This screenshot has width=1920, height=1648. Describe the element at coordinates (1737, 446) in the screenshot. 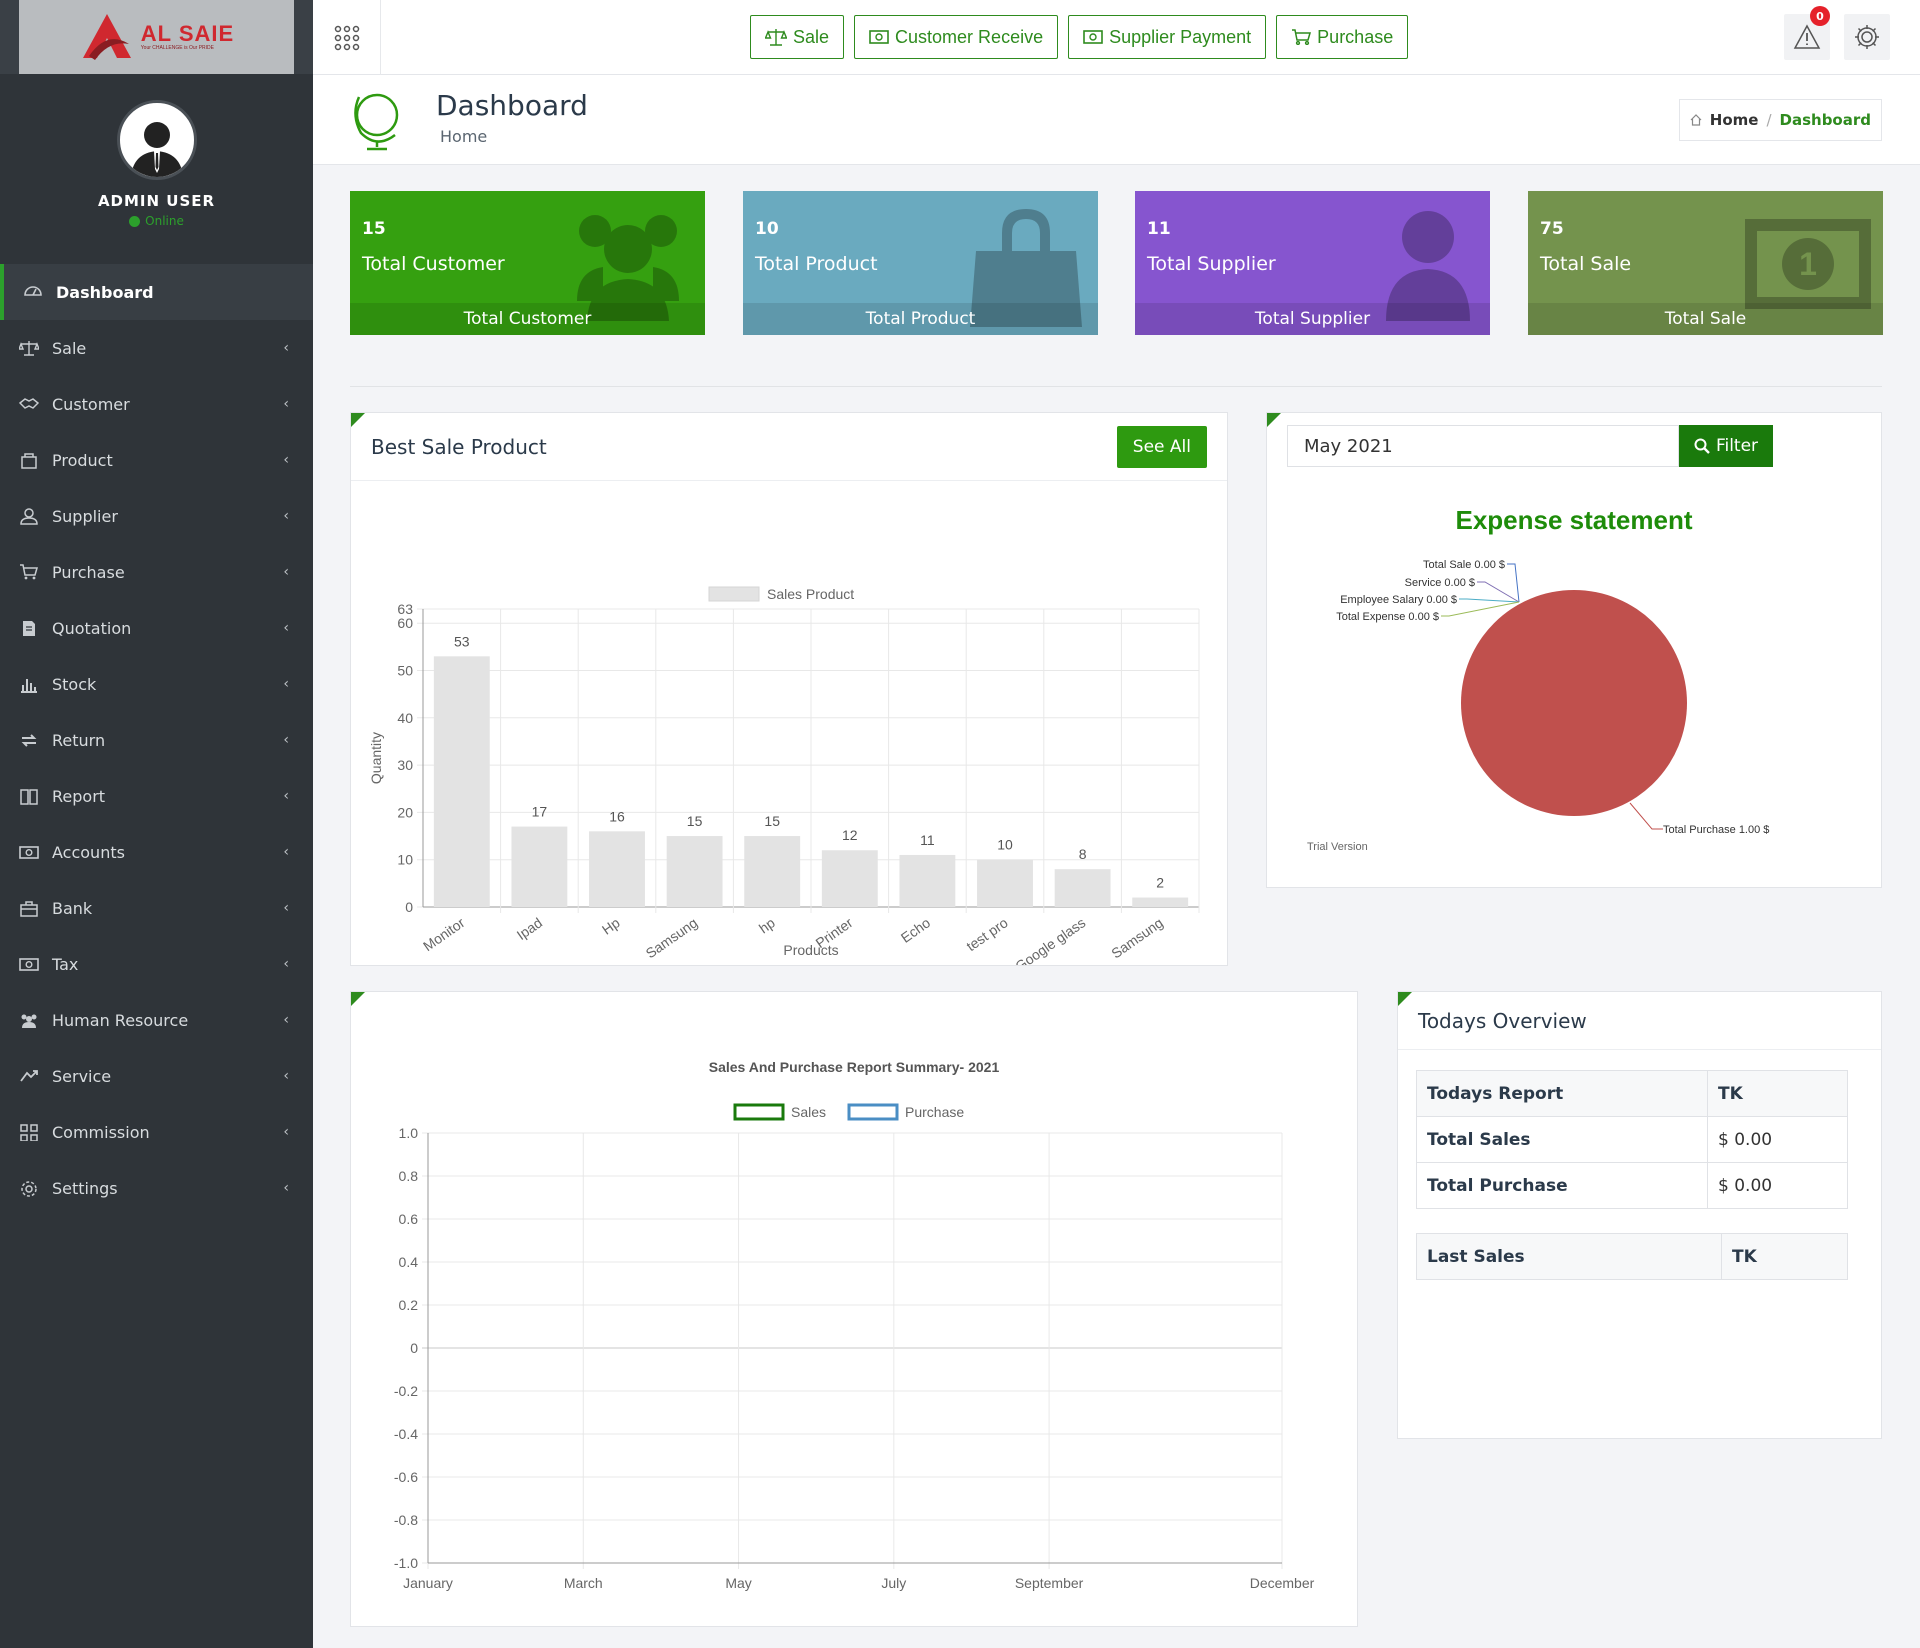

I see `filter-button-label: Filter` at that location.